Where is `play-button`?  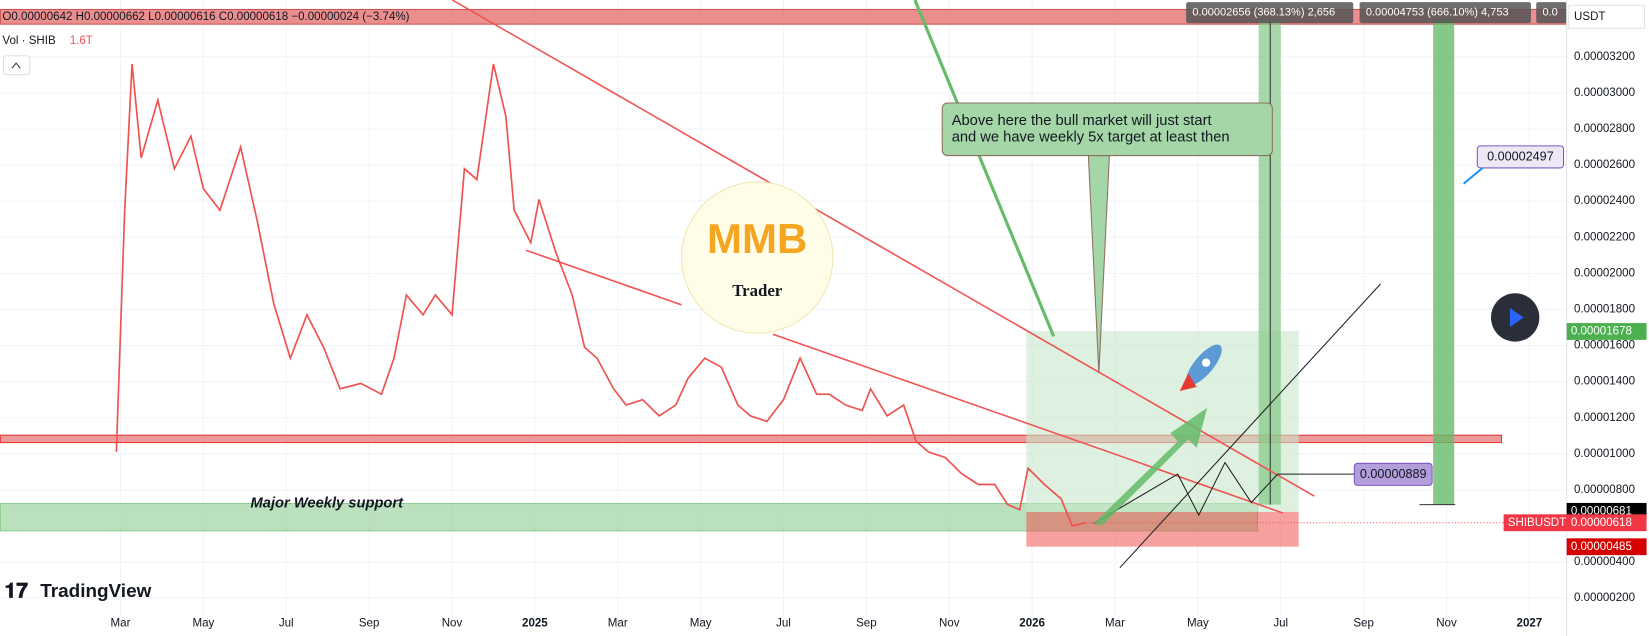 play-button is located at coordinates (1515, 317).